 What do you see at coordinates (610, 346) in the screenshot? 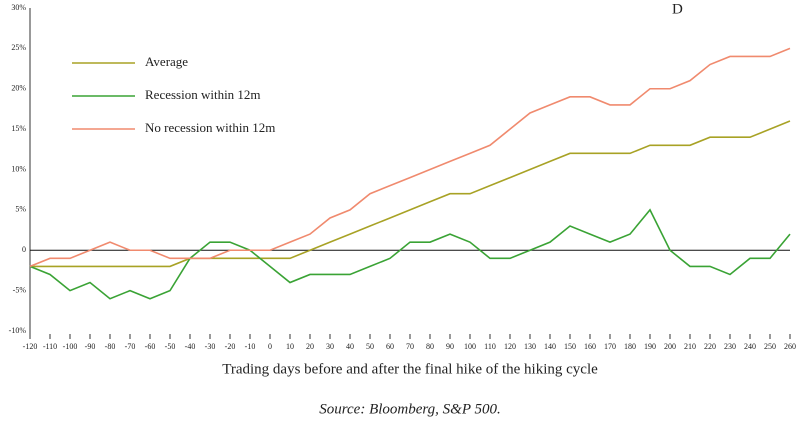
I see `x-tick-label: 170` at bounding box center [610, 346].